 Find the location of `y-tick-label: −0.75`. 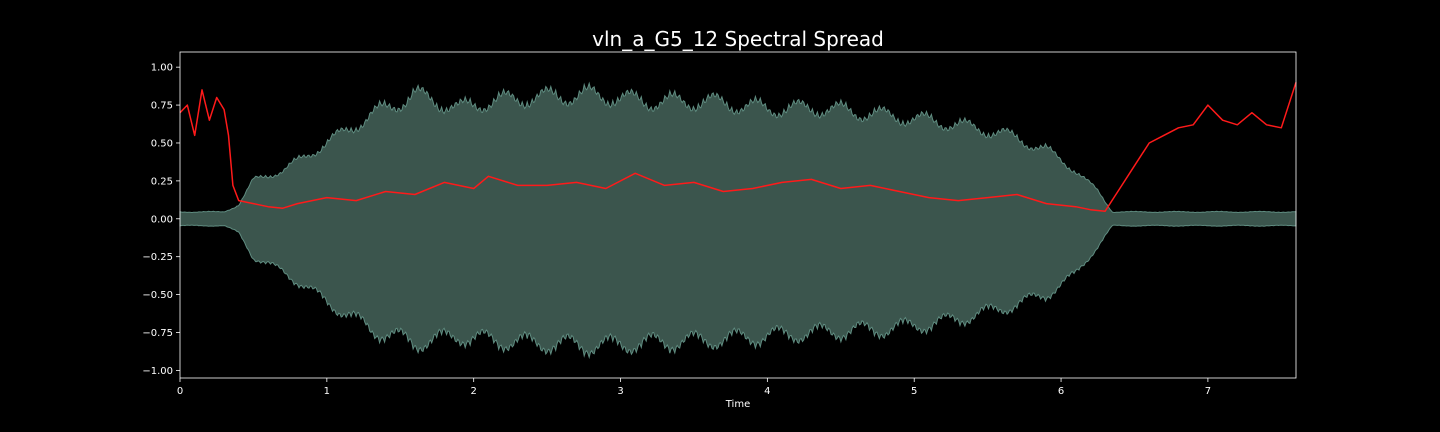

y-tick-label: −0.75 is located at coordinates (157, 333).